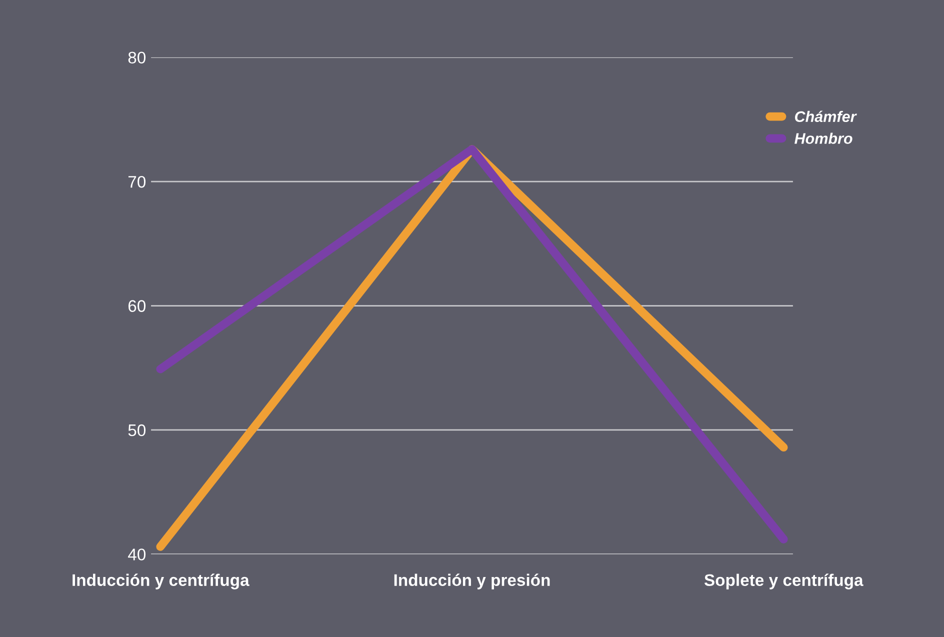 The image size is (944, 637). I want to click on y-tick-label: 60, so click(137, 306).